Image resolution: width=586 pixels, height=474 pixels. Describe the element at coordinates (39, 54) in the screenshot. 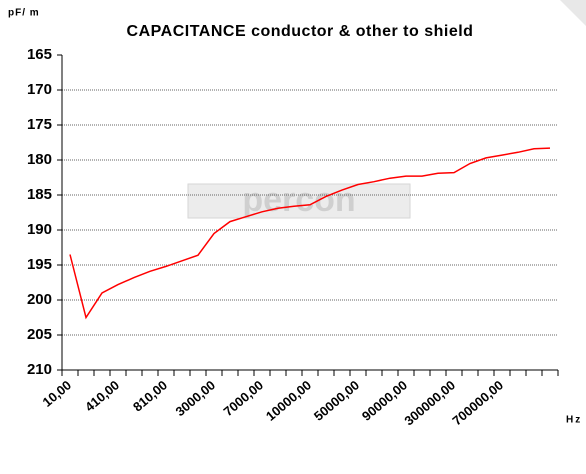

I see `y-tick-label: 165` at that location.